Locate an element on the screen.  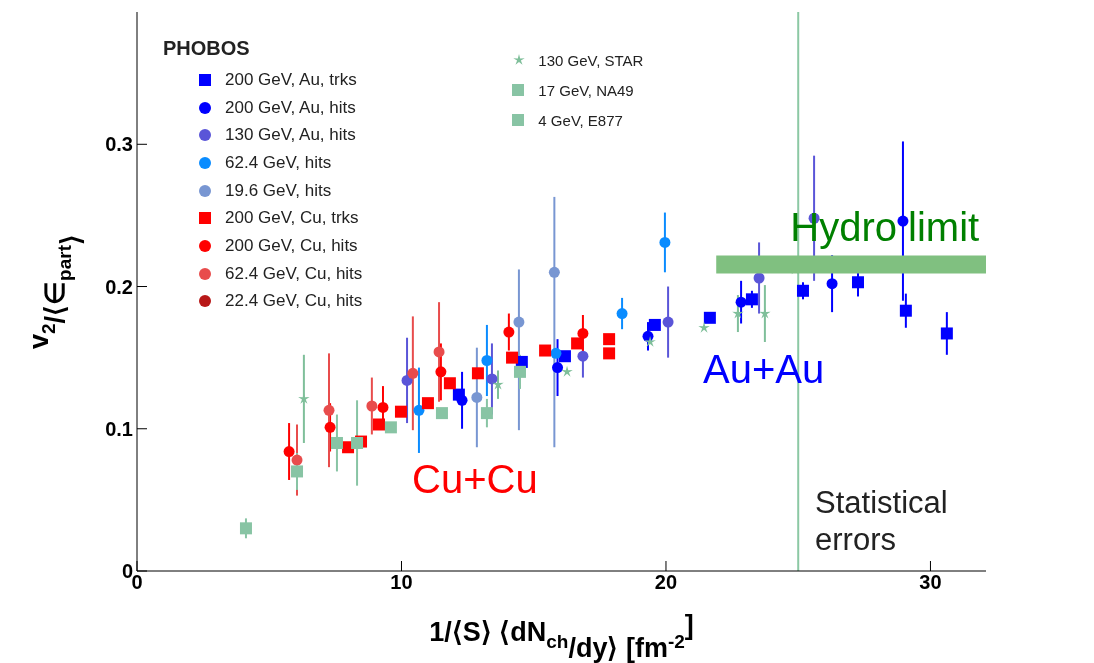
legend-label: 62.4 GeV, hits is located at coordinates (278, 162).